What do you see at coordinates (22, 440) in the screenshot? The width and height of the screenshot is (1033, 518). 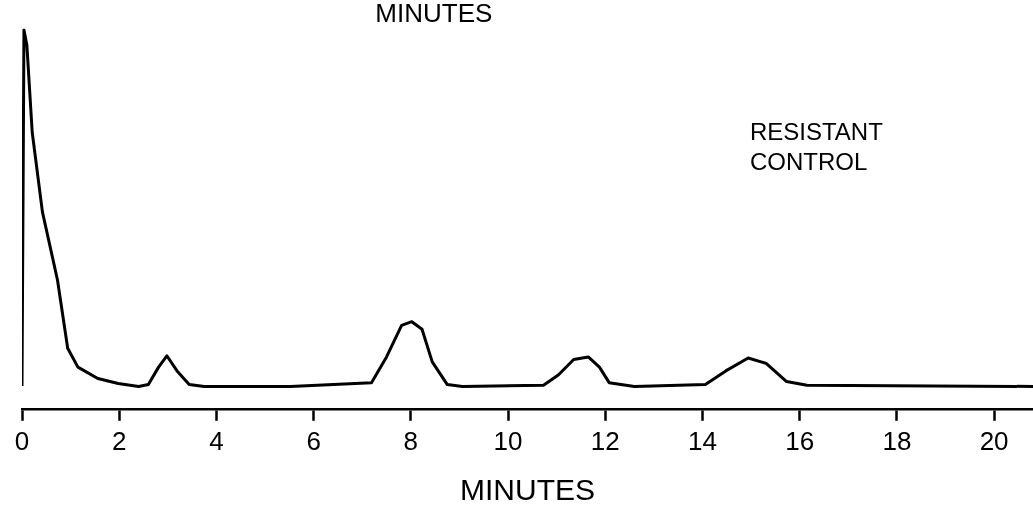 I see `x-tick-label: 0` at bounding box center [22, 440].